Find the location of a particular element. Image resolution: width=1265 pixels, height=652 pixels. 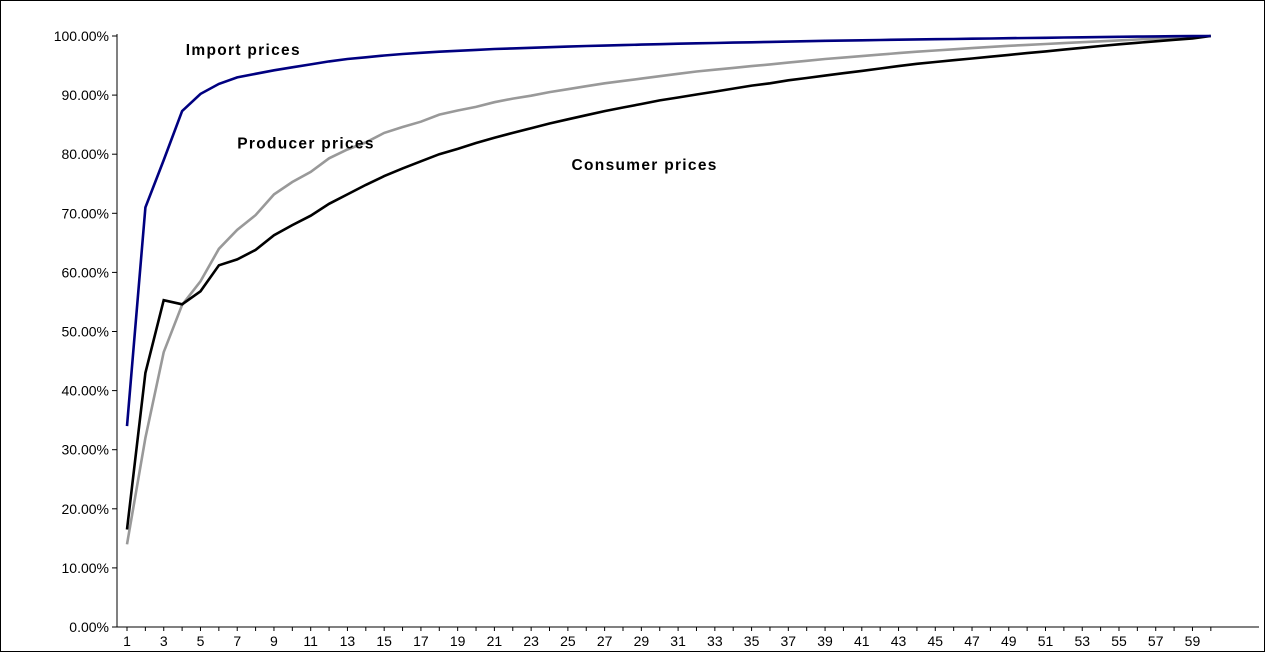

x-tick-label: 13 is located at coordinates (348, 641).